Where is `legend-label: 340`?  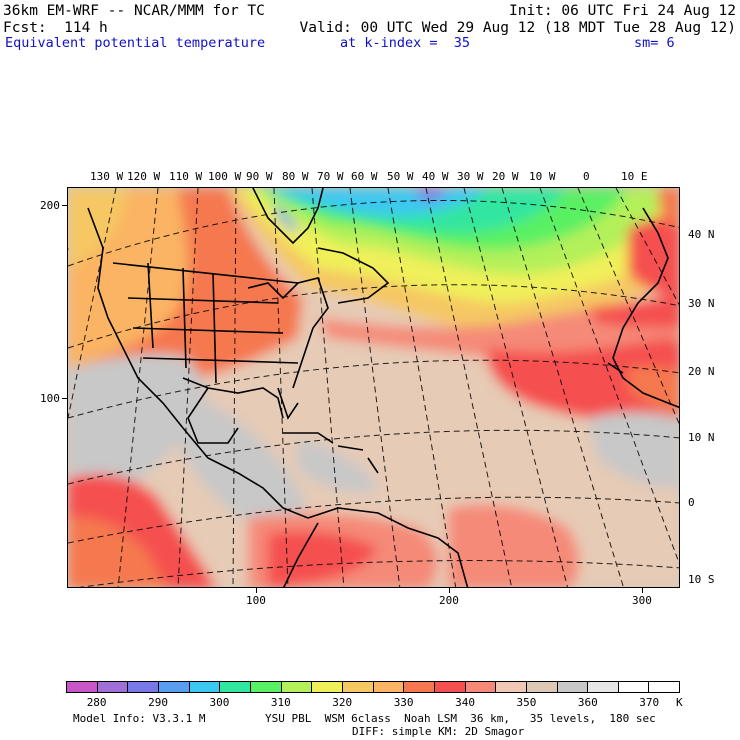 legend-label: 340 is located at coordinates (465, 702).